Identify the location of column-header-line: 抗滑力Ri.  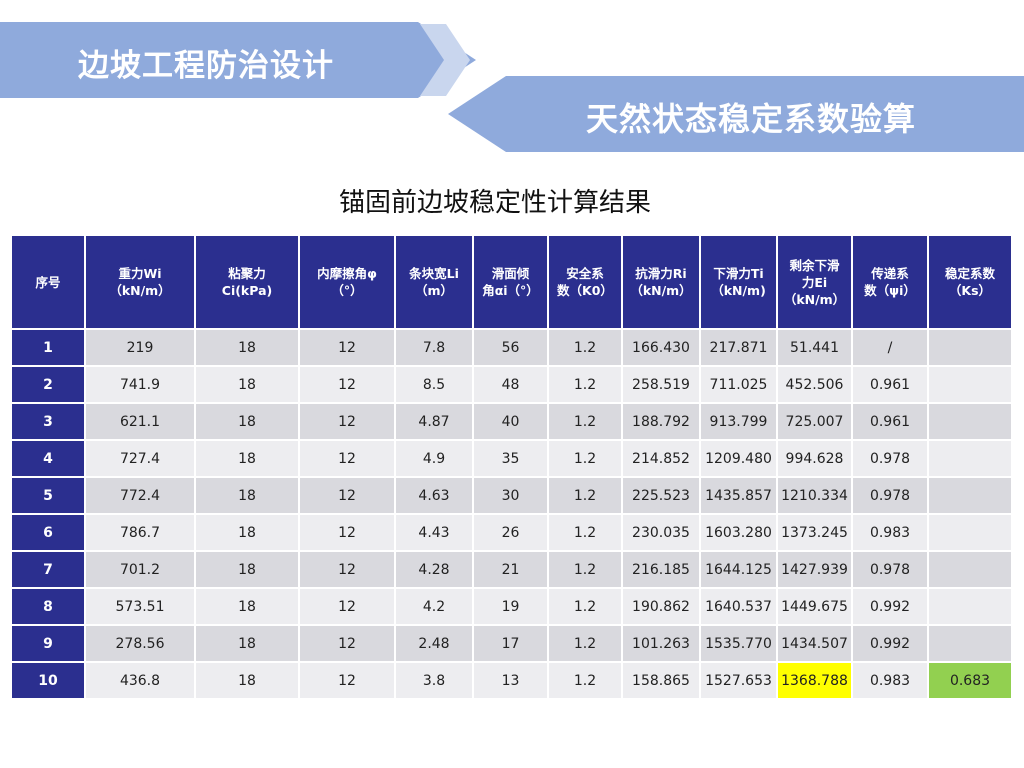
(661, 273).